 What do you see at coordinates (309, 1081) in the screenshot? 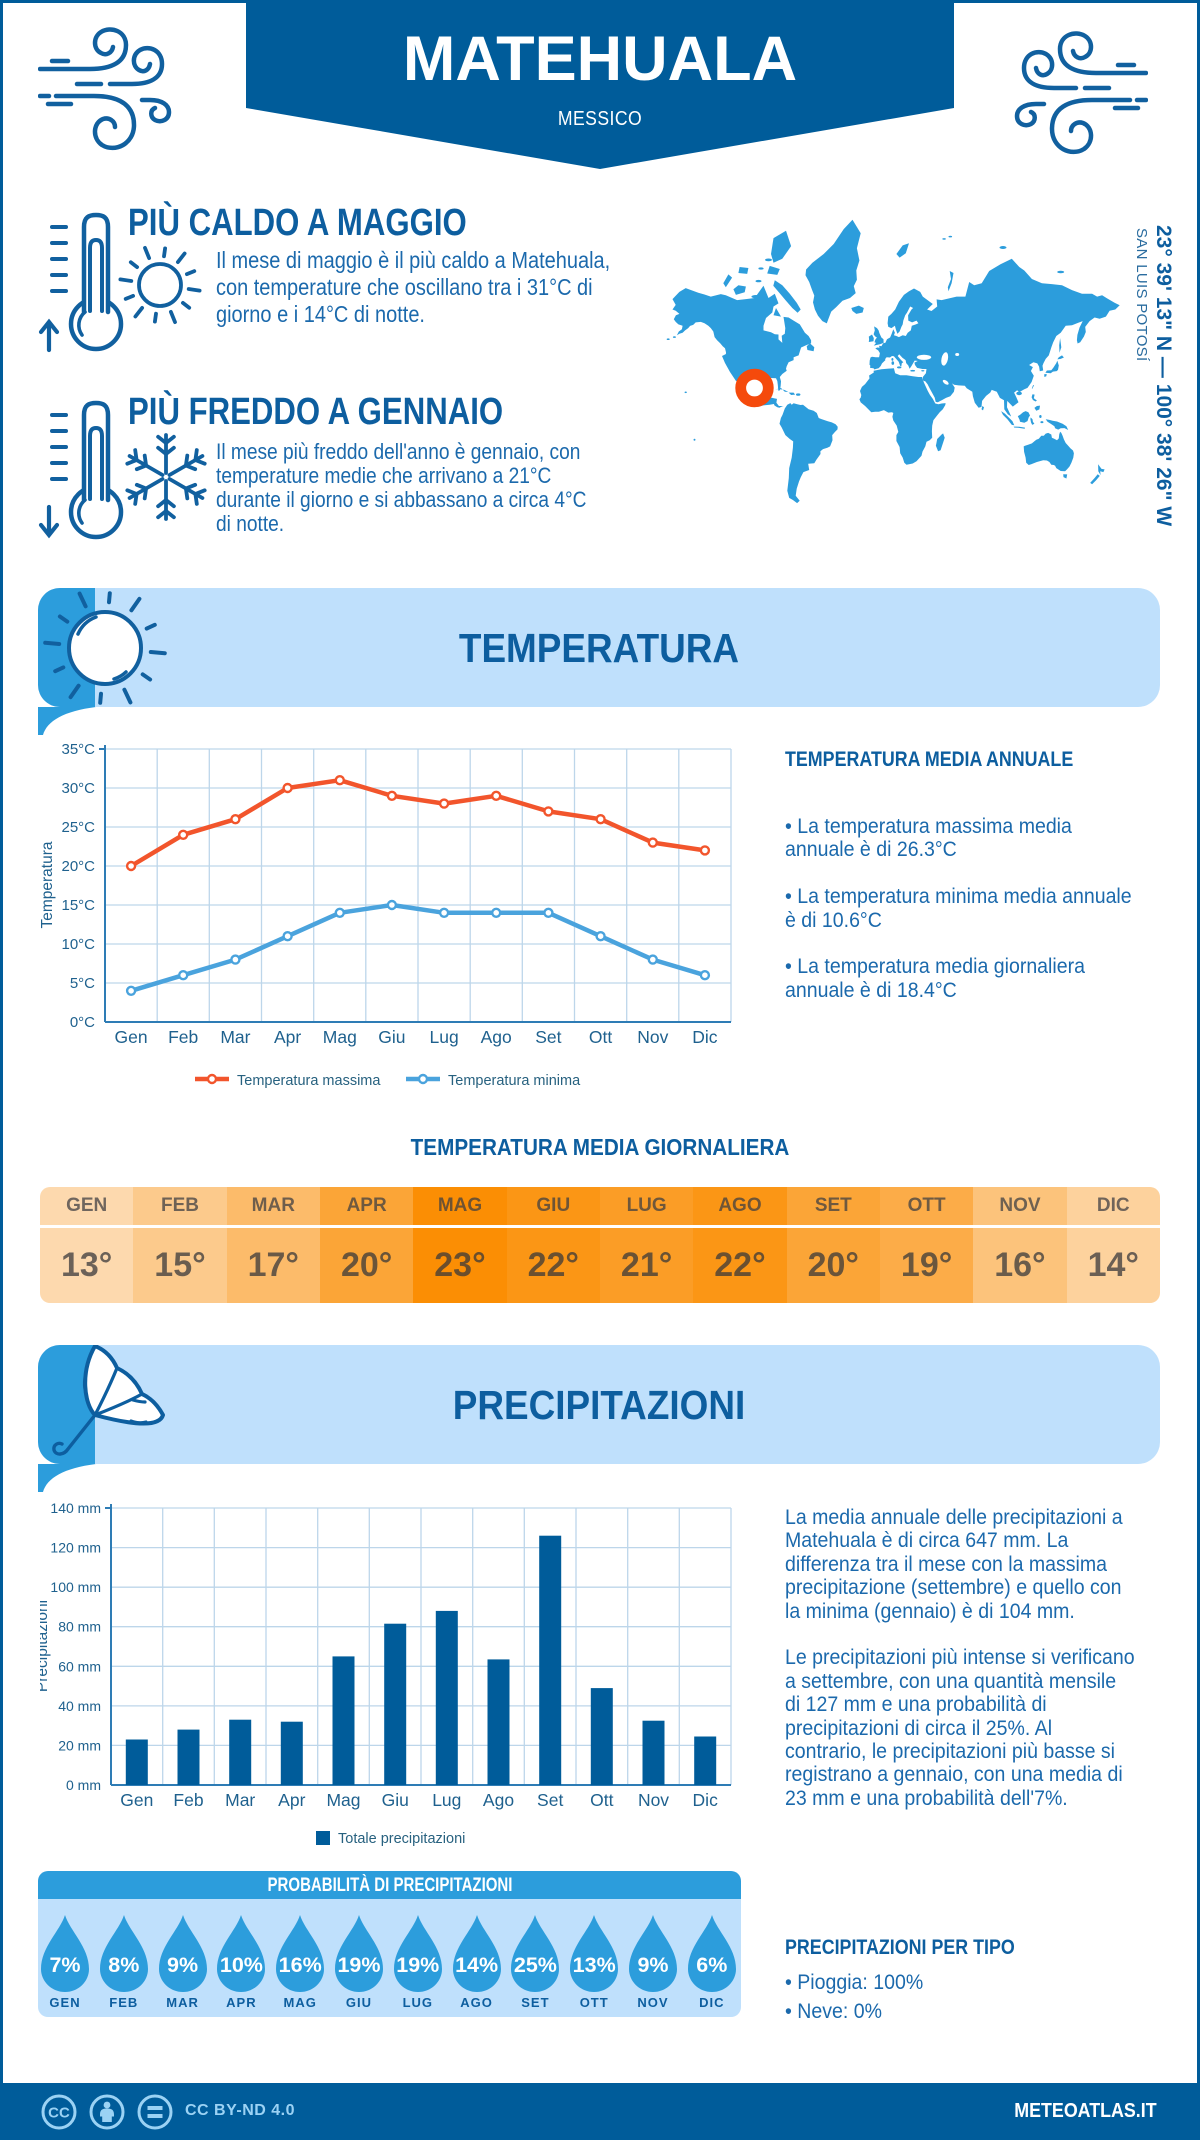
I see `svg-text: Temperatura massima` at bounding box center [309, 1081].